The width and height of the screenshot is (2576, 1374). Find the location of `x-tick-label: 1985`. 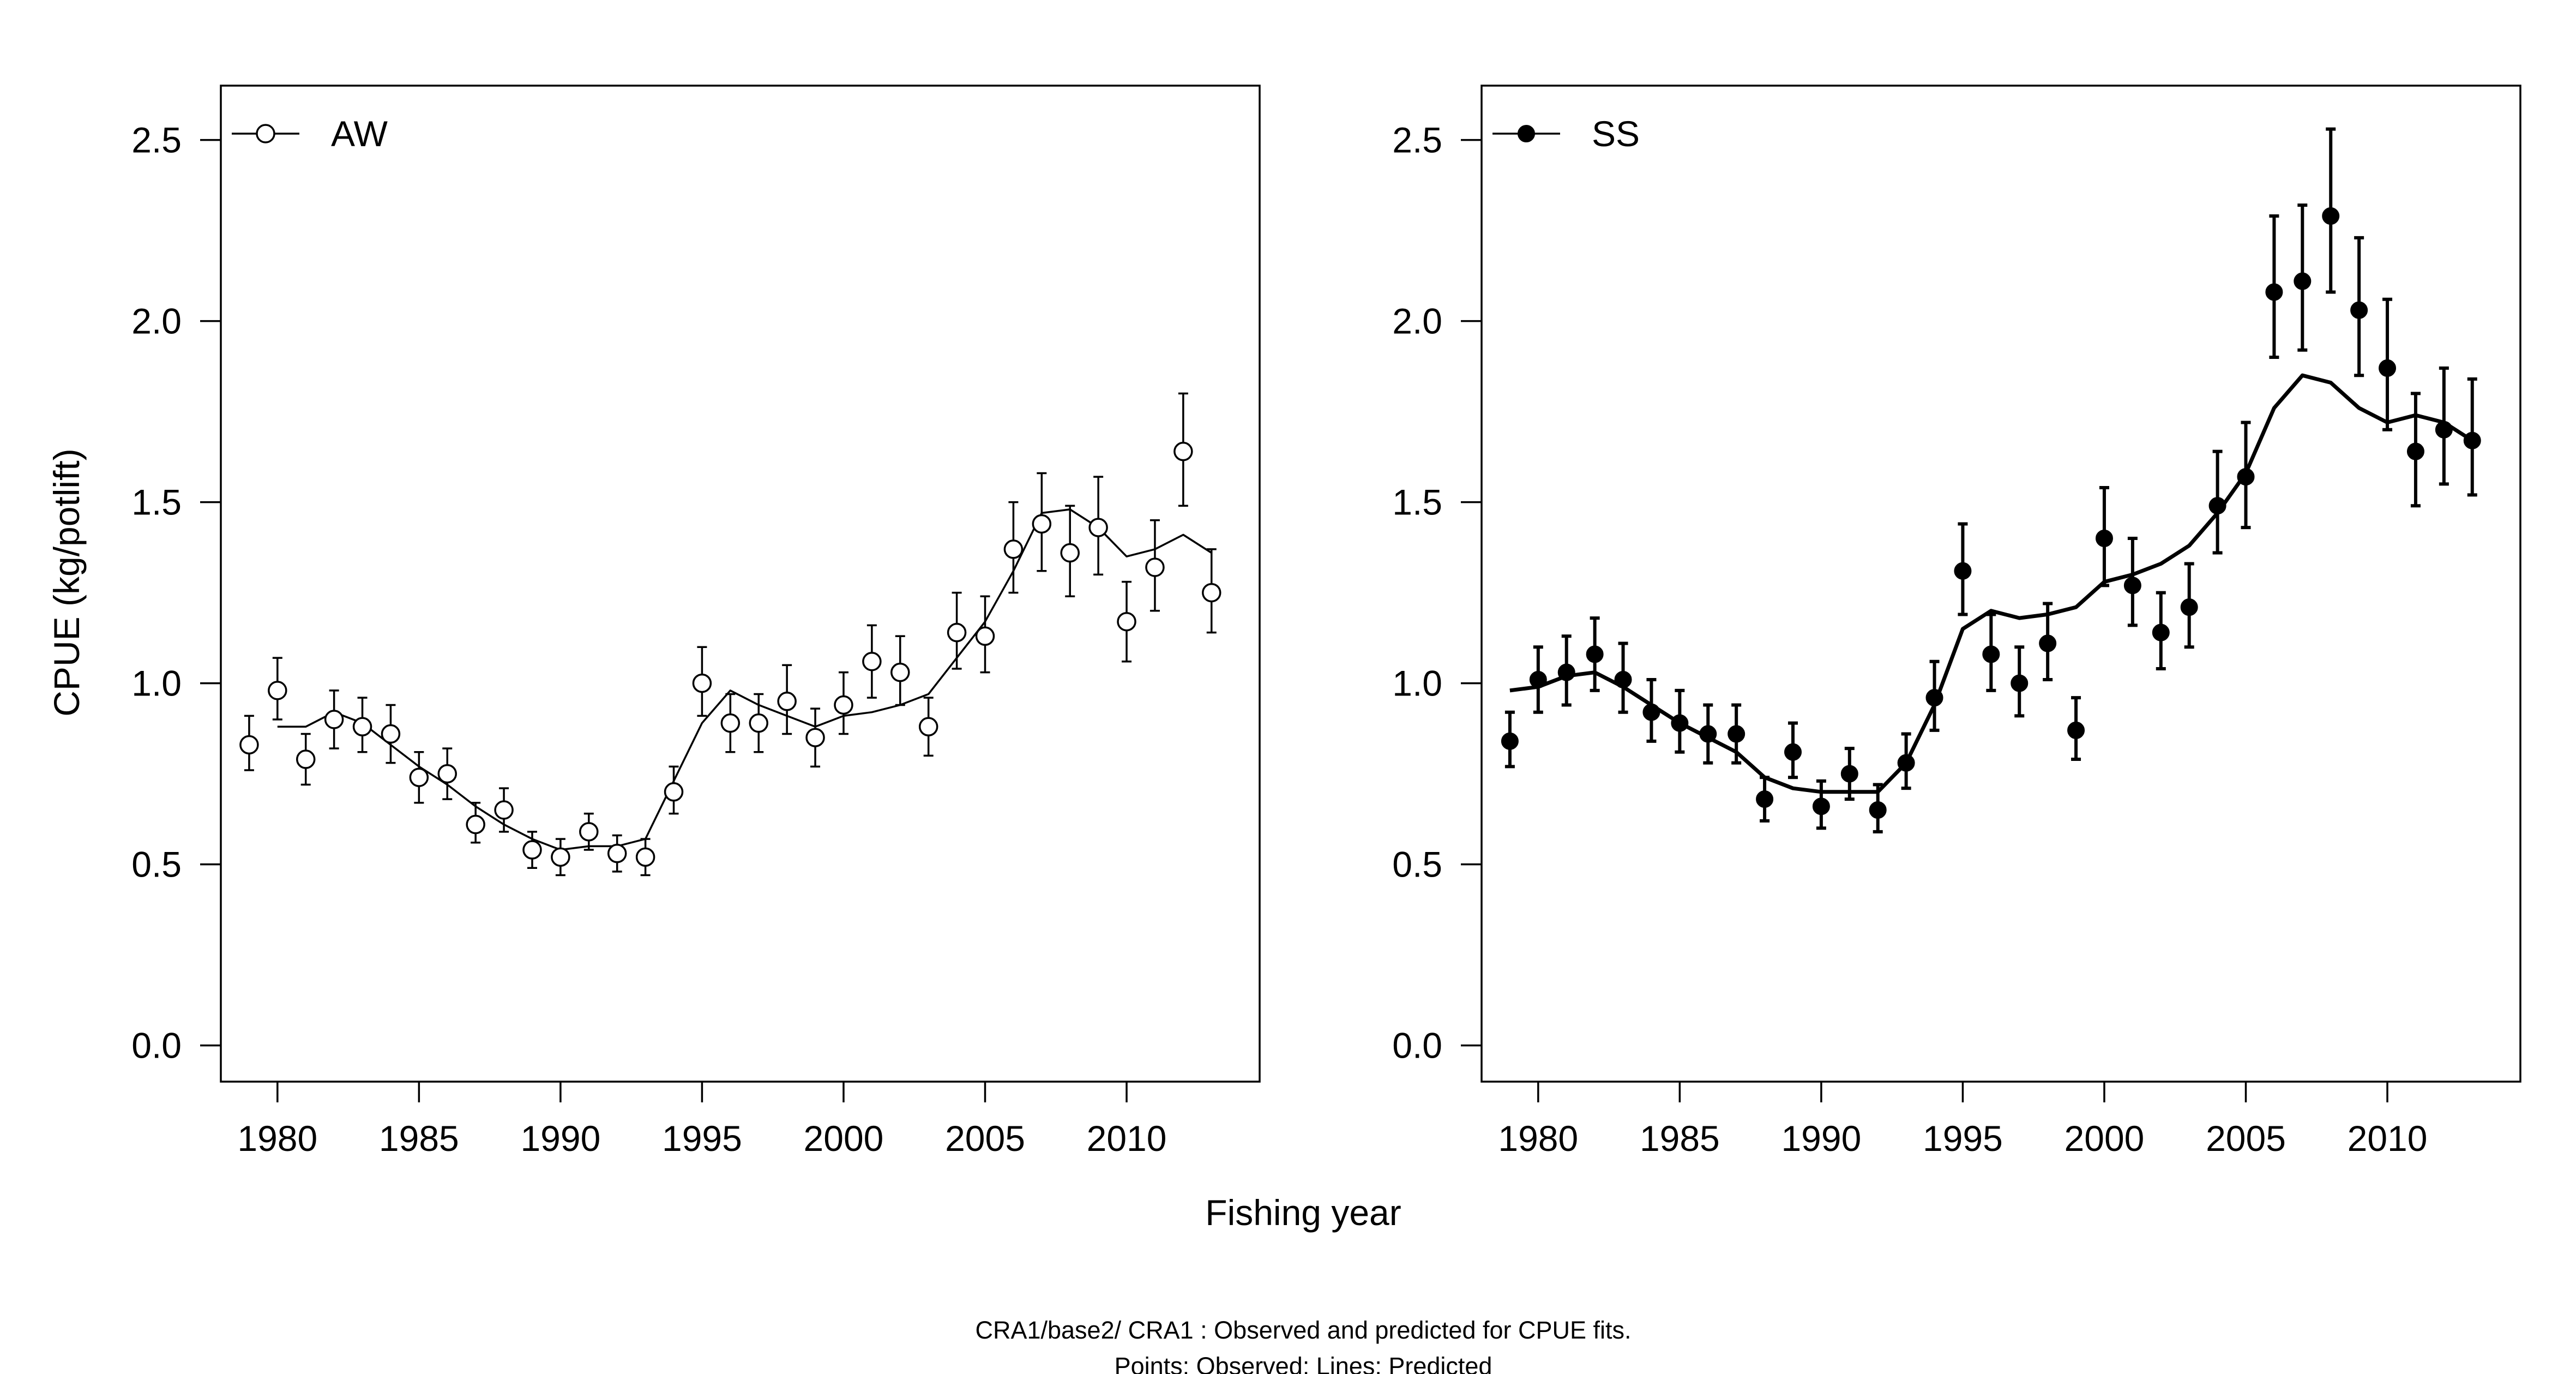

x-tick-label: 1985 is located at coordinates (419, 1138).